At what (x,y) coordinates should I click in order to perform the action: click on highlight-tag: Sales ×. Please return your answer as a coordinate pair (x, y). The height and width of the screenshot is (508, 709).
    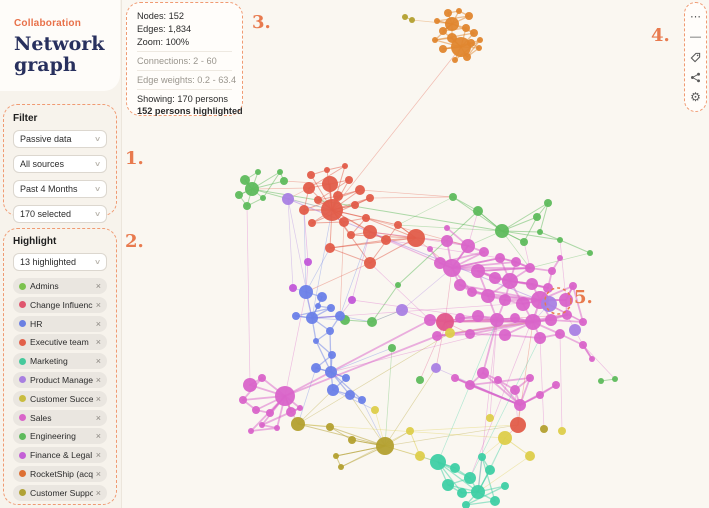
    Looking at the image, I should click on (60, 417).